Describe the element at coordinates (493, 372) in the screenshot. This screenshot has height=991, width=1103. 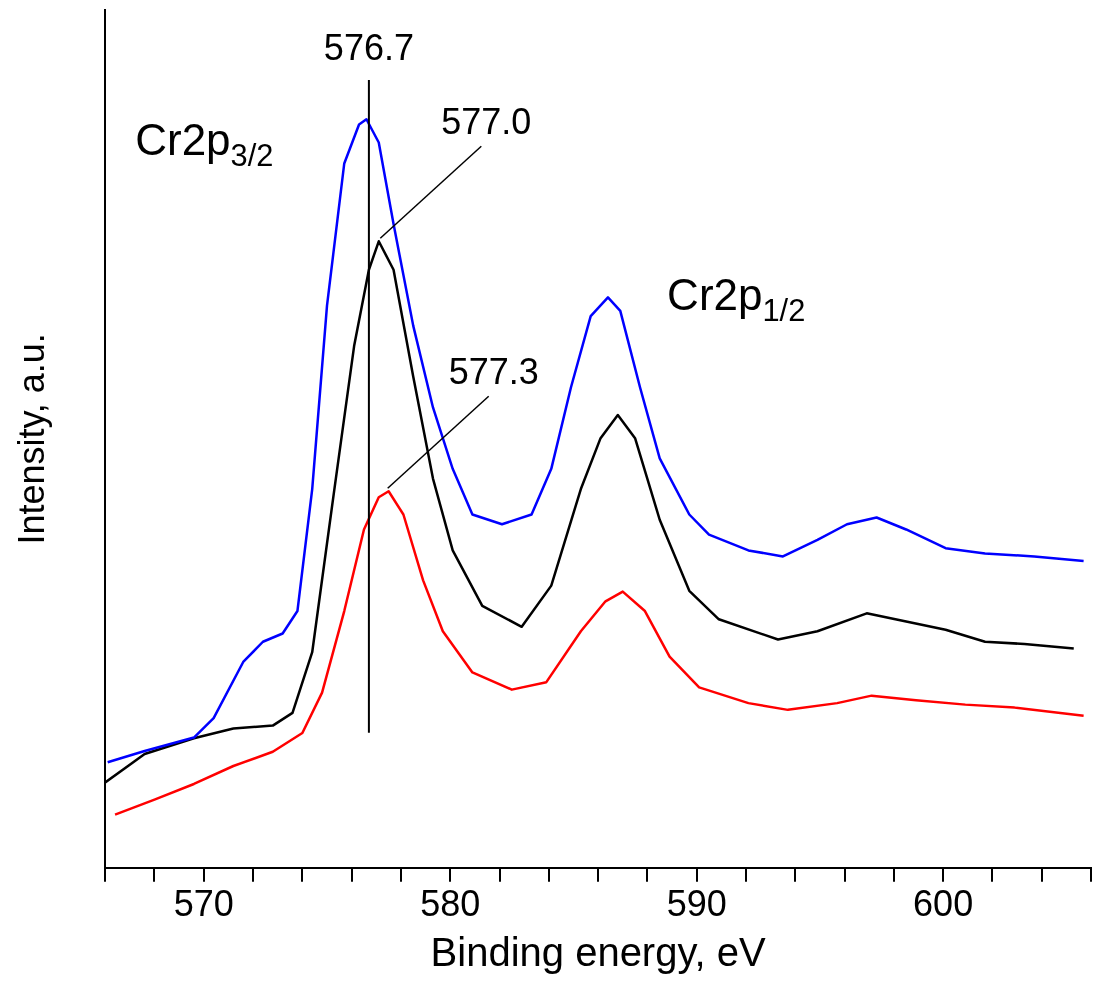
I see `annotation: 577.3` at that location.